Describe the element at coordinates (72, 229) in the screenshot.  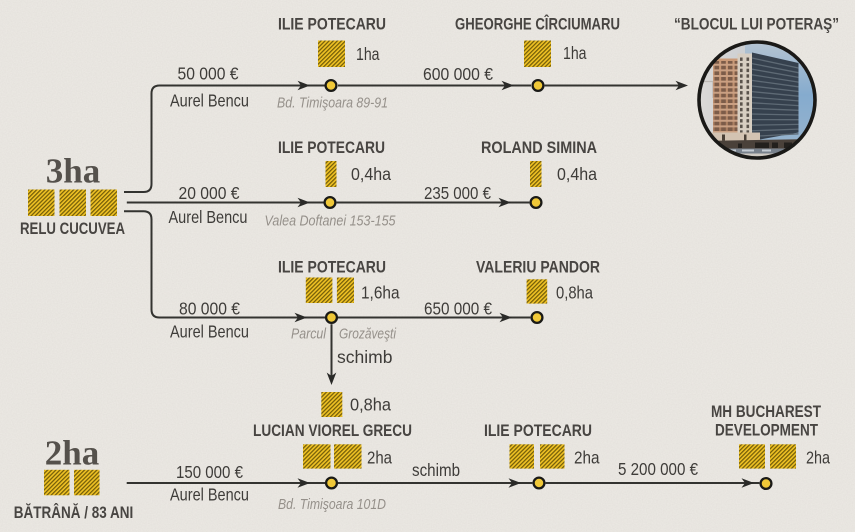
I see `svg-text: RELU CUCUVEA` at that location.